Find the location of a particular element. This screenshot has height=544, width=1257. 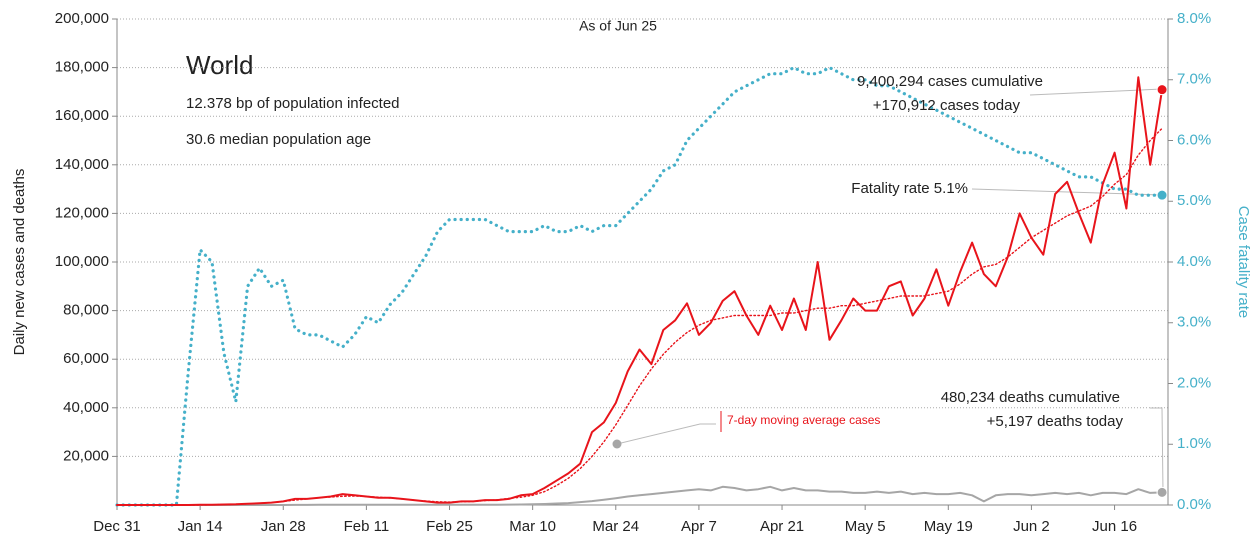

x-tick-label: Apr 7 is located at coordinates (699, 526).